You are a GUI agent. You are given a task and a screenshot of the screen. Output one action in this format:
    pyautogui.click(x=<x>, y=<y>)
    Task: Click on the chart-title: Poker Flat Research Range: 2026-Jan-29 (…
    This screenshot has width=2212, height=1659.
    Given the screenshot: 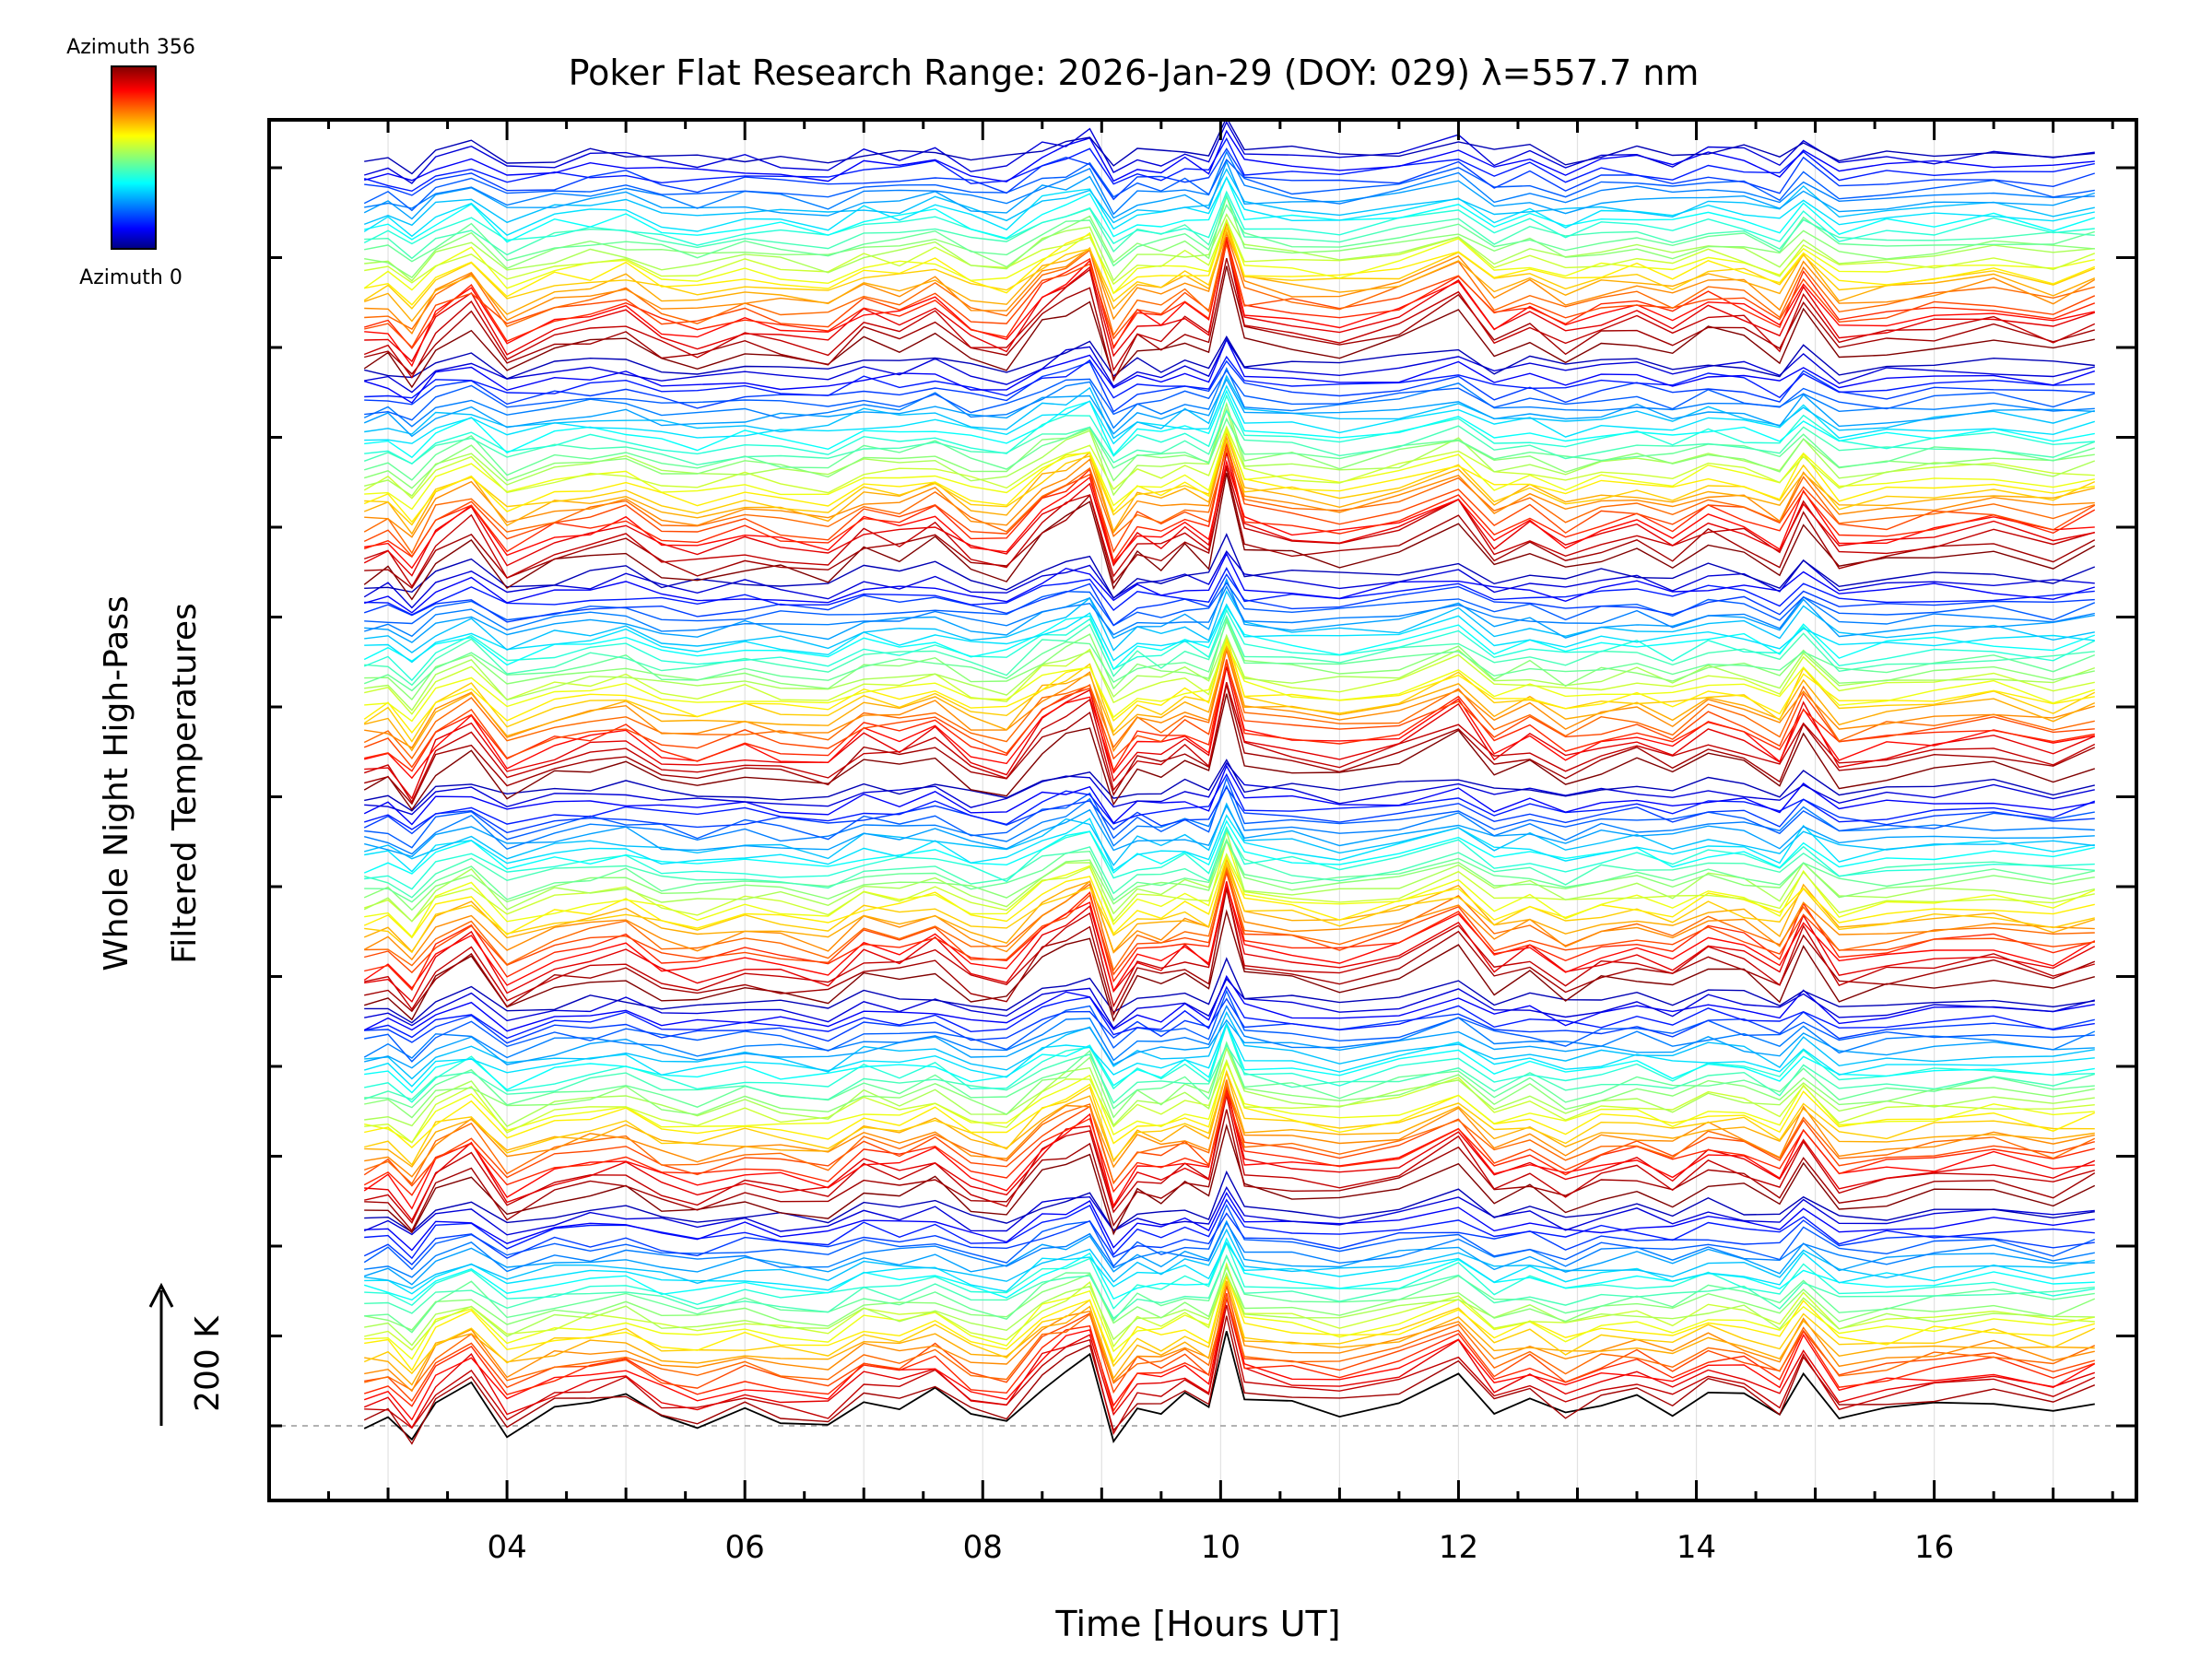 What is the action you would take?
    pyautogui.click(x=1134, y=73)
    